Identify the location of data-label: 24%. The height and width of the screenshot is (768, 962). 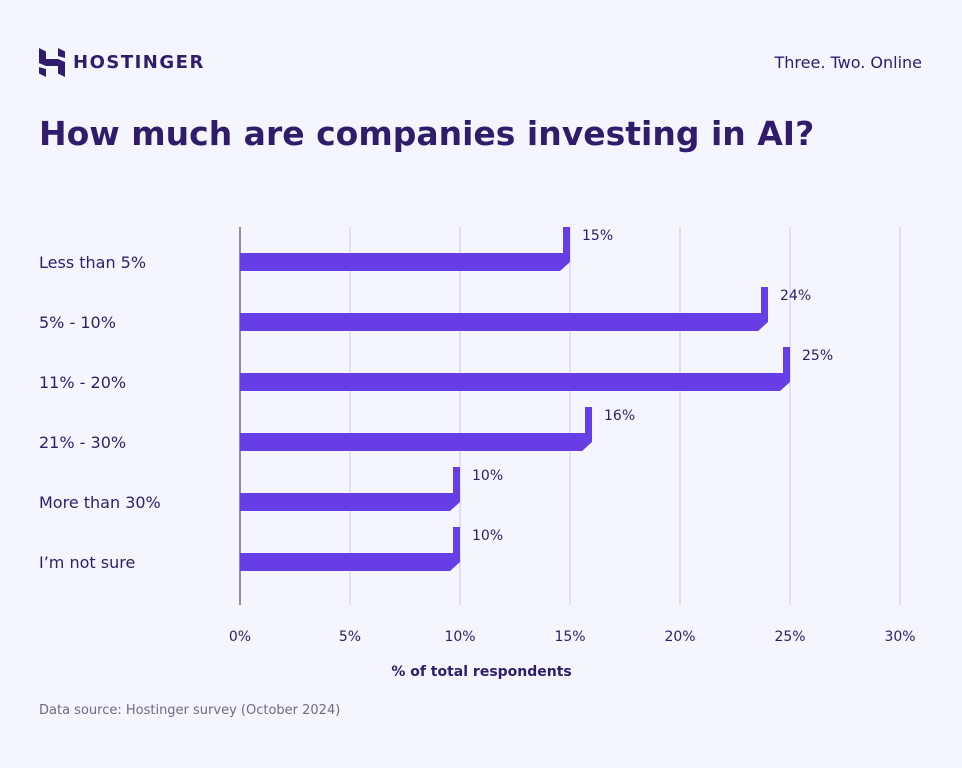
(795, 296).